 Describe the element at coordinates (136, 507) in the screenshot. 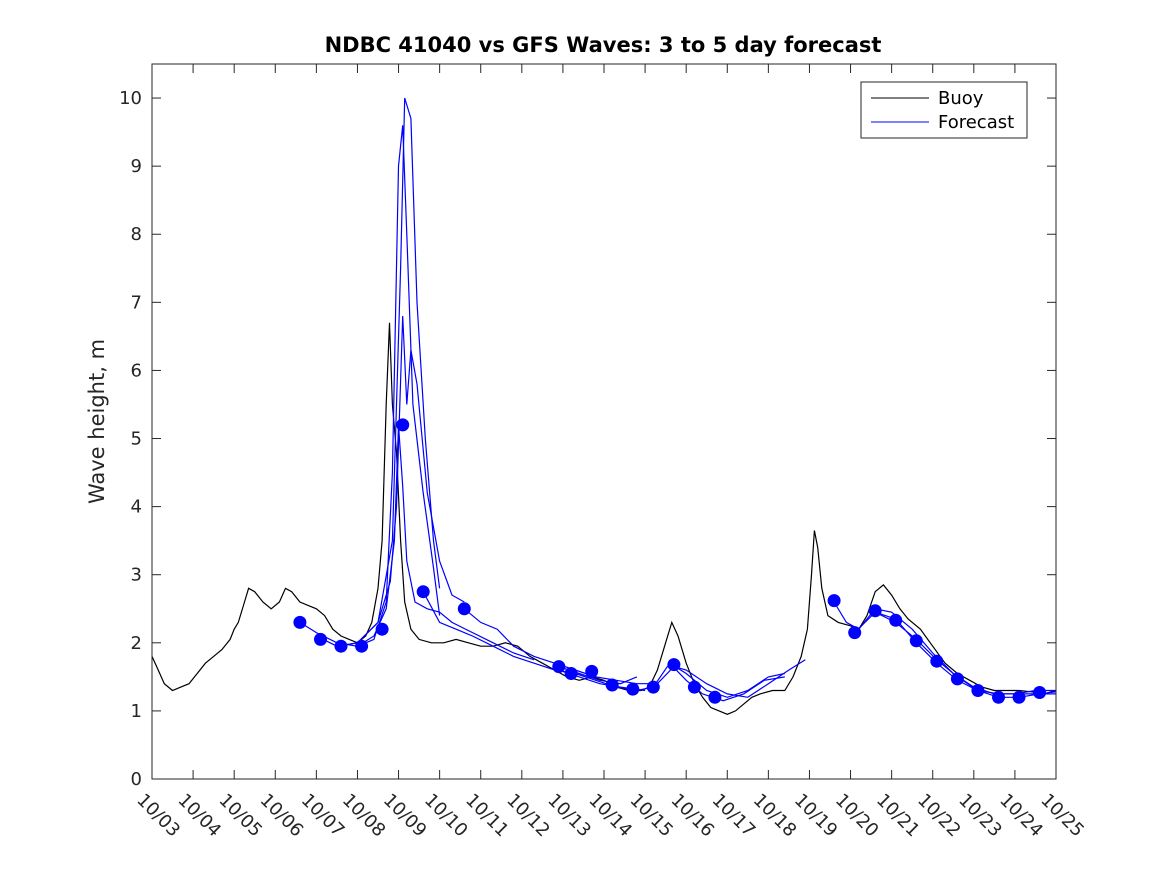

I see `y-tick-label: 4` at that location.